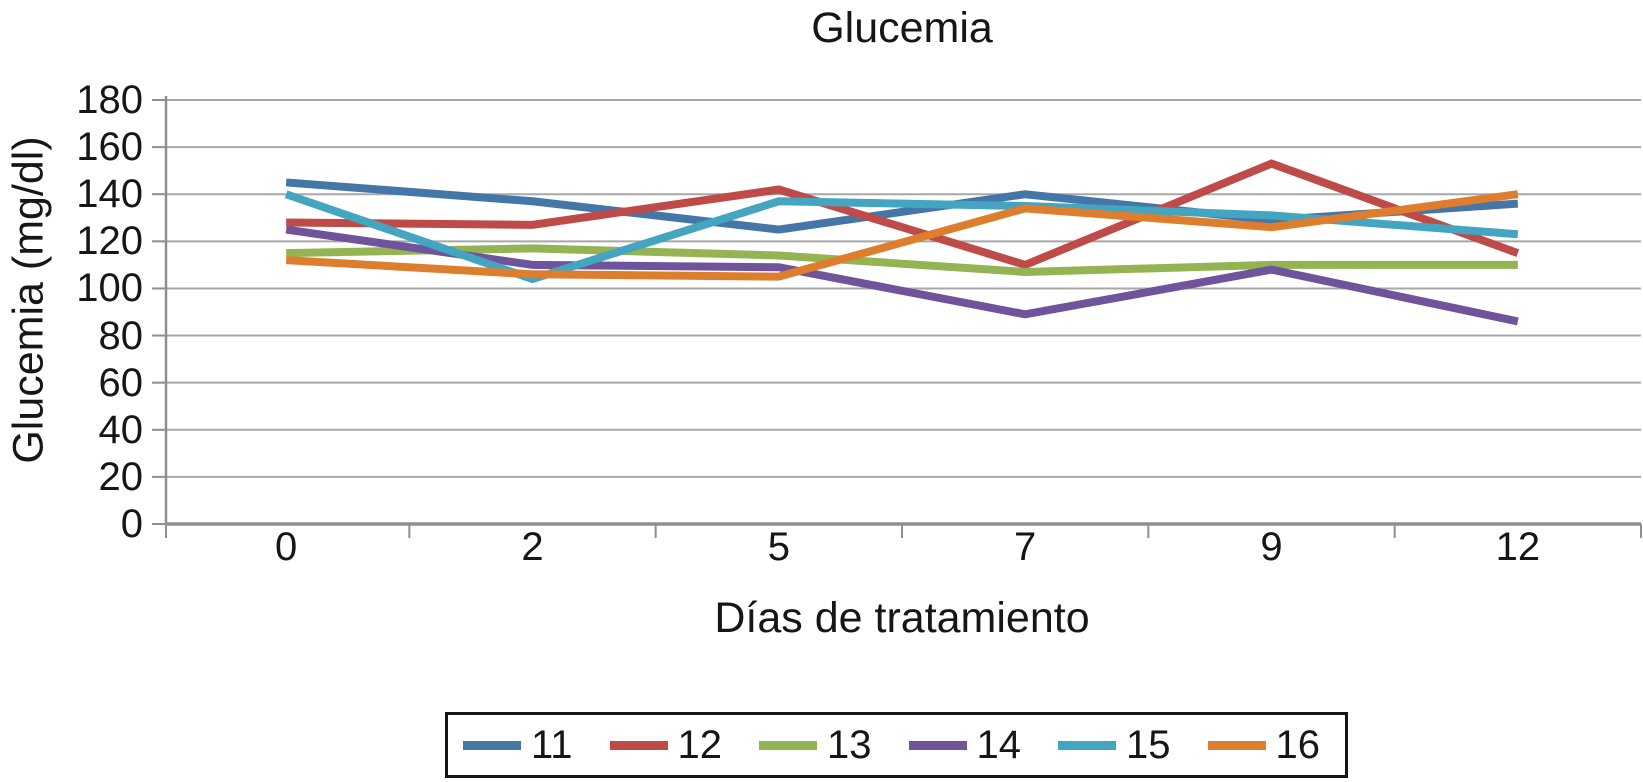 This screenshot has height=782, width=1643. Describe the element at coordinates (552, 745) in the screenshot. I see `legend-label-11: 11` at that location.